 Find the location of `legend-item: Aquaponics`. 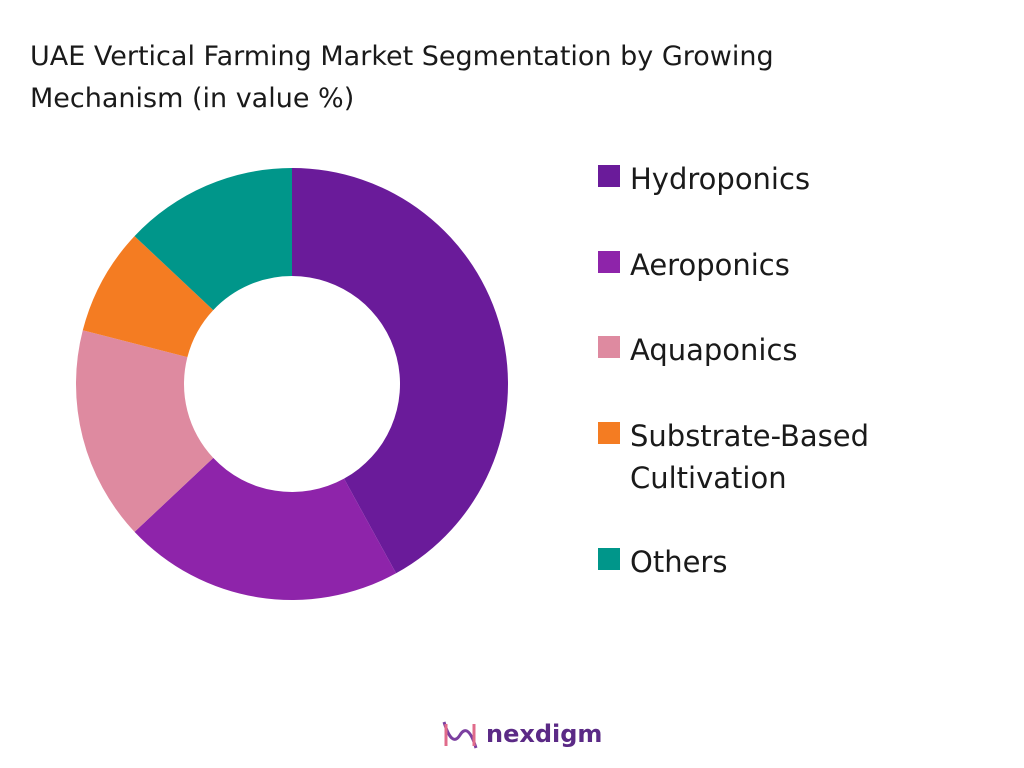

legend-item: Aquaponics is located at coordinates (764, 350).